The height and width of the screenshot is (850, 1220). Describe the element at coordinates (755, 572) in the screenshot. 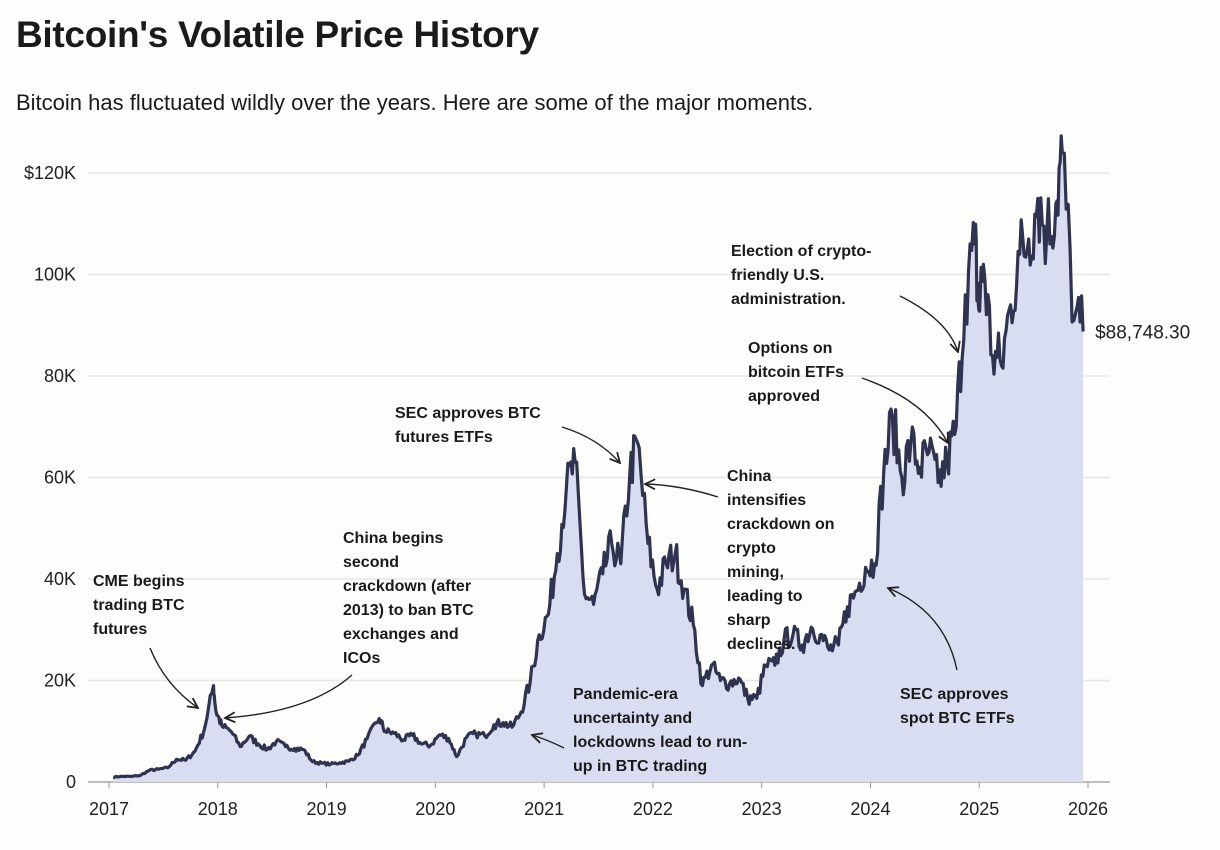

I see `annotation-line: mining,` at that location.